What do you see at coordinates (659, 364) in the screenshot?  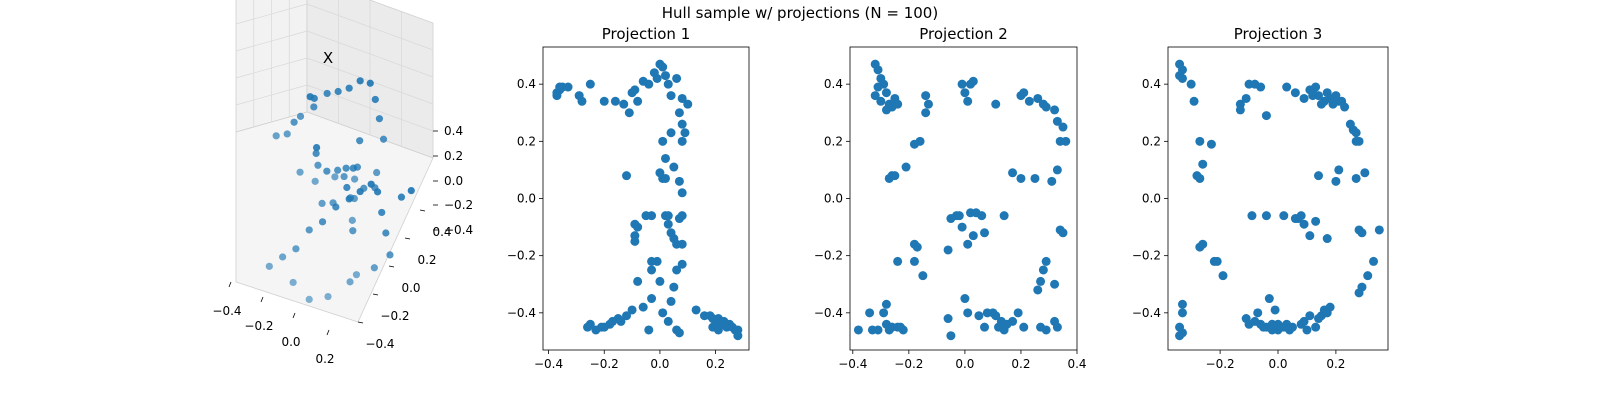 I see `projection-1-x-tick-label: 0.0` at bounding box center [659, 364].